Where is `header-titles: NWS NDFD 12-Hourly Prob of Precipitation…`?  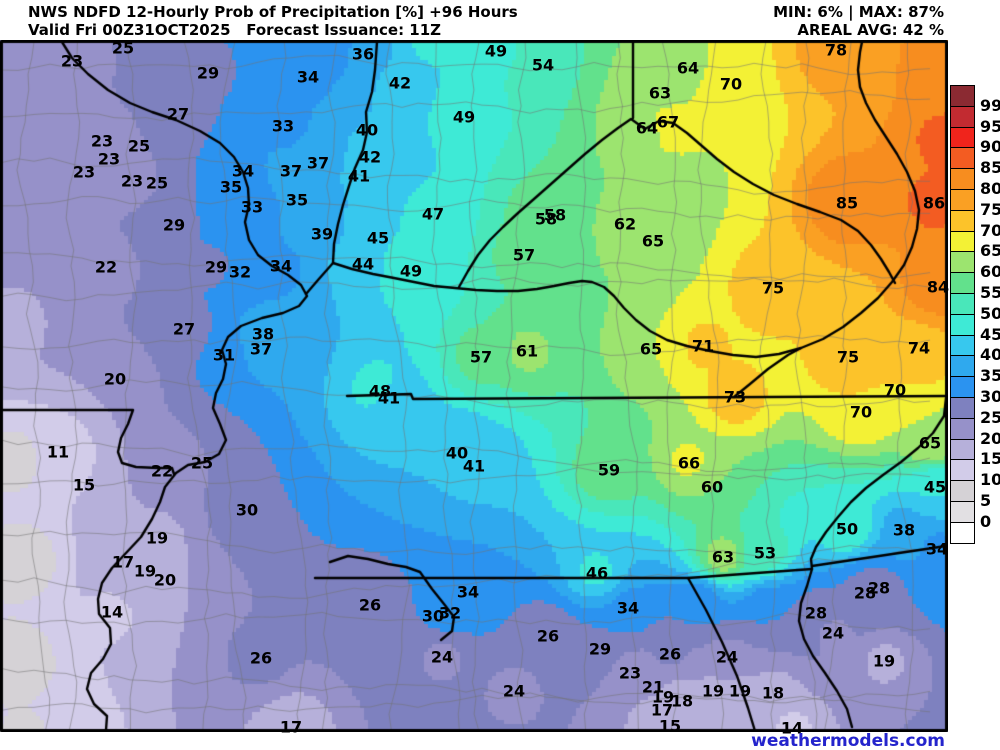 header-titles: NWS NDFD 12-Hourly Prob of Precipitation… is located at coordinates (273, 21).